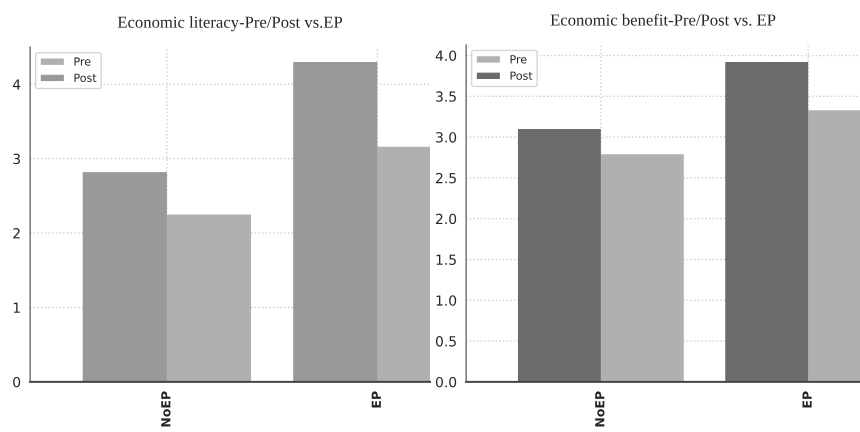 The width and height of the screenshot is (860, 432). Describe the element at coordinates (446, 96) in the screenshot. I see `y-tick-label: 3.5` at that location.